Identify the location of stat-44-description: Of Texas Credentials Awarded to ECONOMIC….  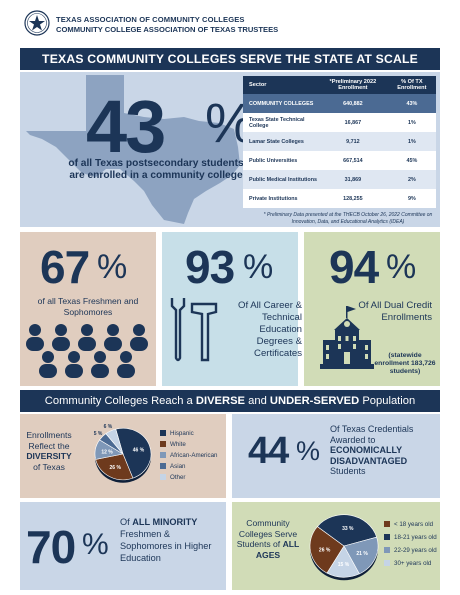
(385, 450).